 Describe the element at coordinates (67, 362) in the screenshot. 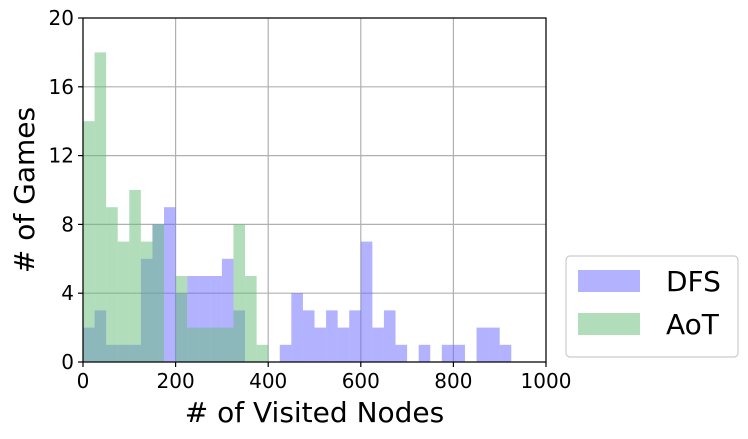

I see `y-tick-label: 0` at that location.